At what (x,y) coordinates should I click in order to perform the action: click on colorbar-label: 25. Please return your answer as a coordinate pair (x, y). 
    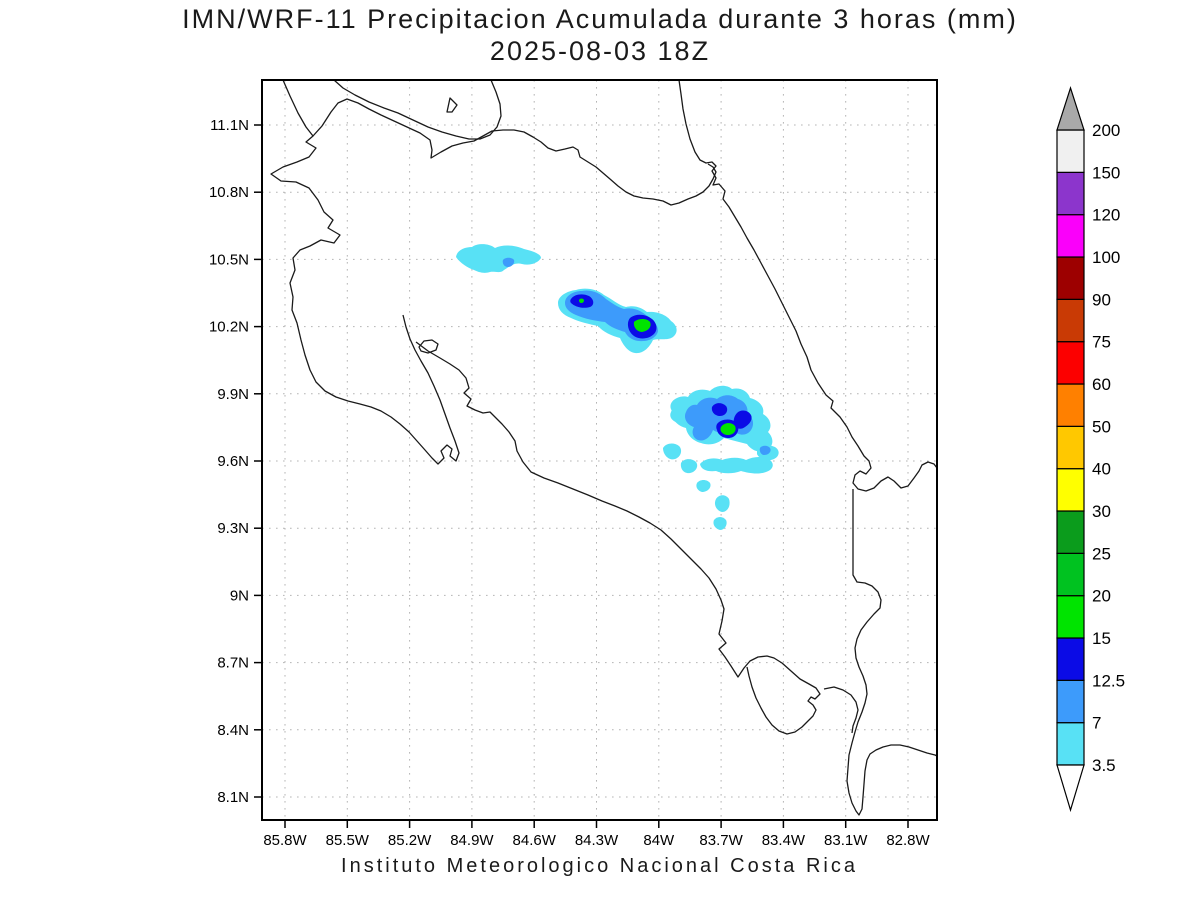
    Looking at the image, I should click on (1101, 553).